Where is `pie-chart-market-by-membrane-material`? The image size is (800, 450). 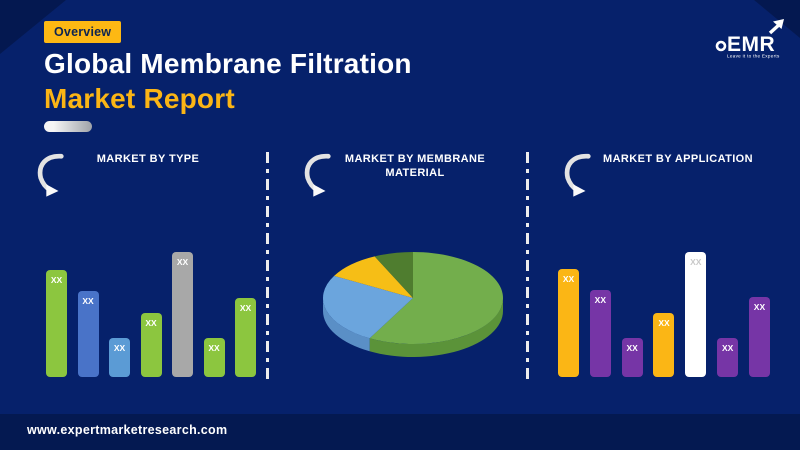
pie-chart-market-by-membrane-material is located at coordinates (413, 304).